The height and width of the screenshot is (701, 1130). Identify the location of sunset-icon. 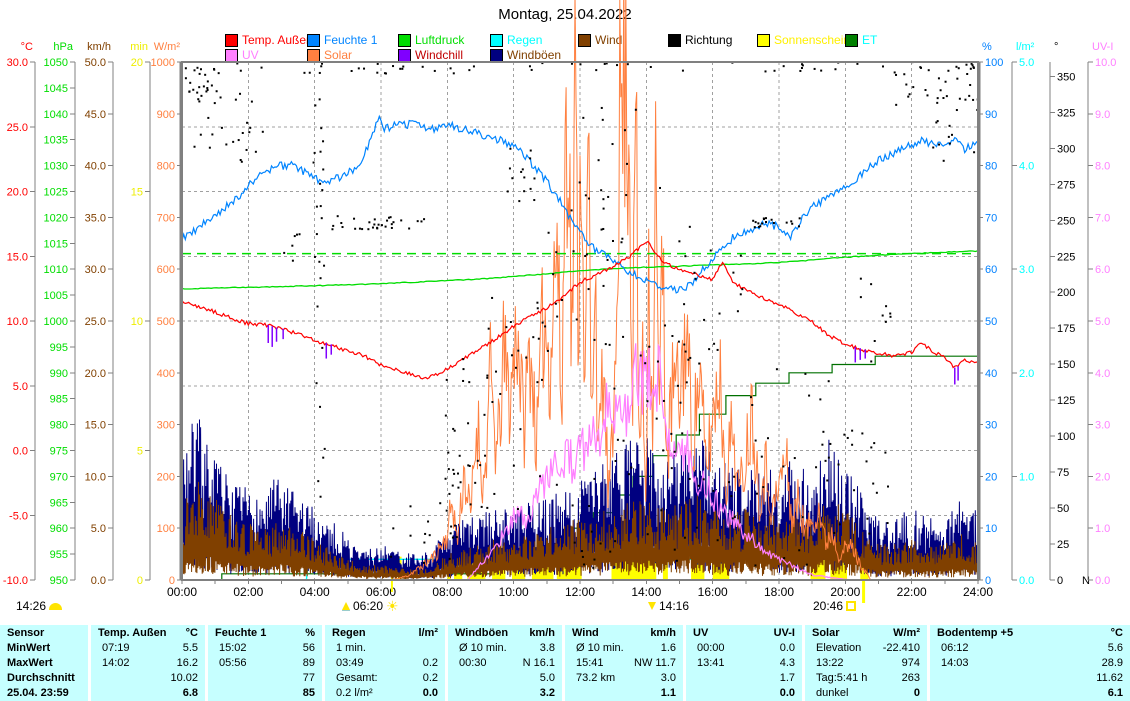
(851, 606).